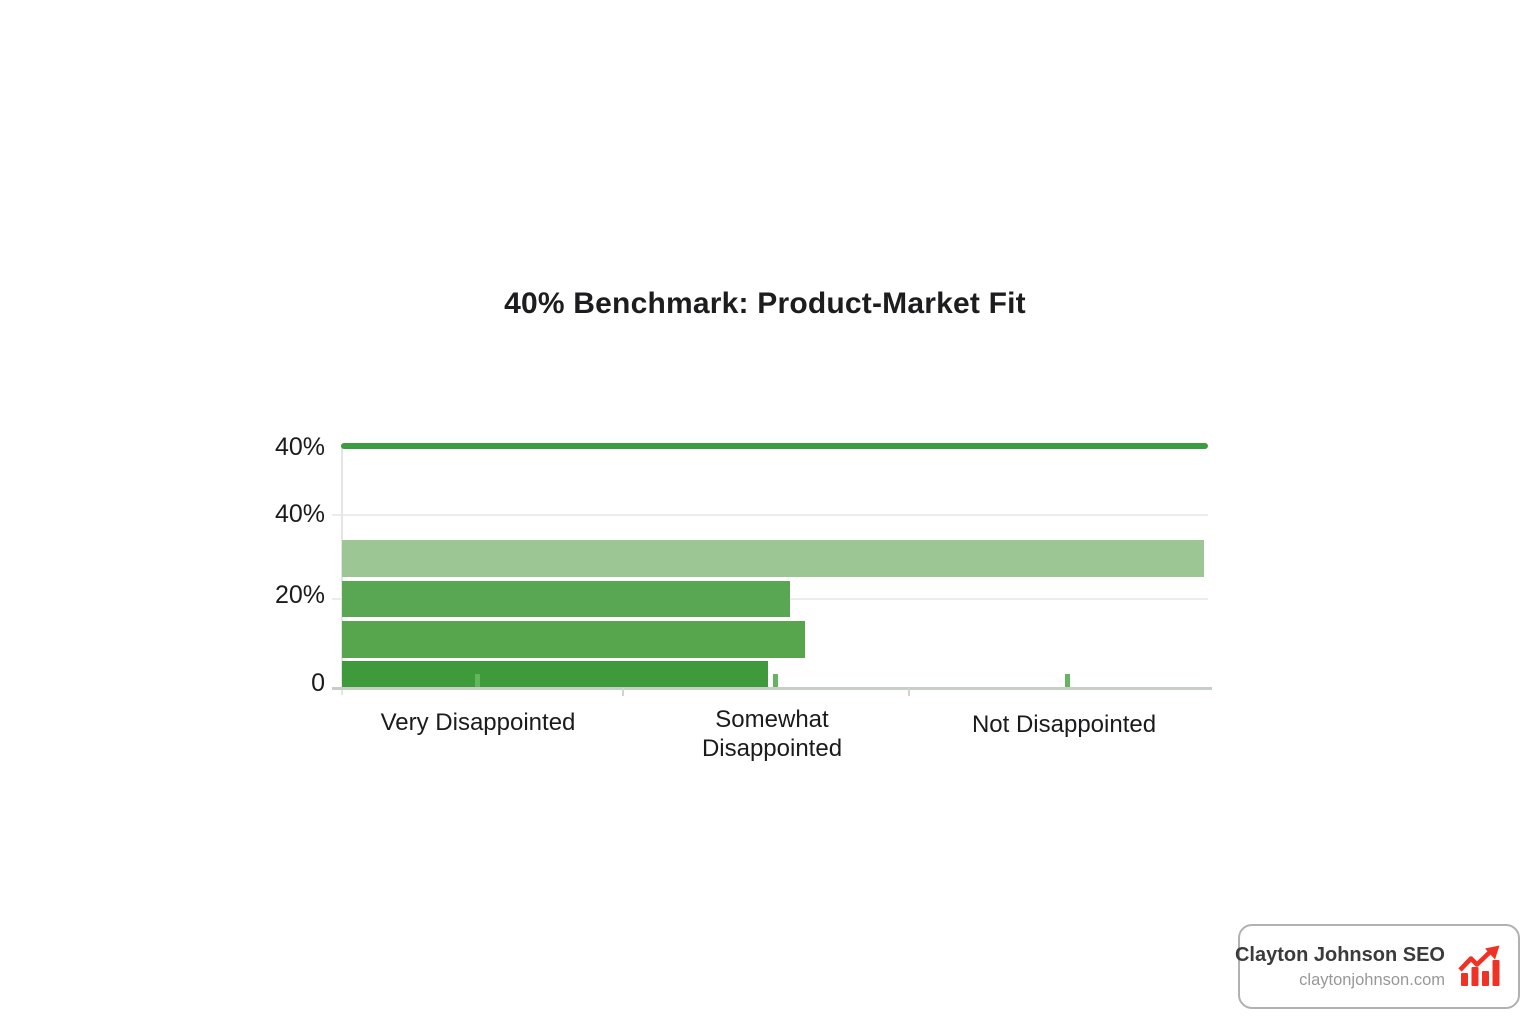  Describe the element at coordinates (299, 447) in the screenshot. I see `y-tick-label-benchmark: 40%` at that location.